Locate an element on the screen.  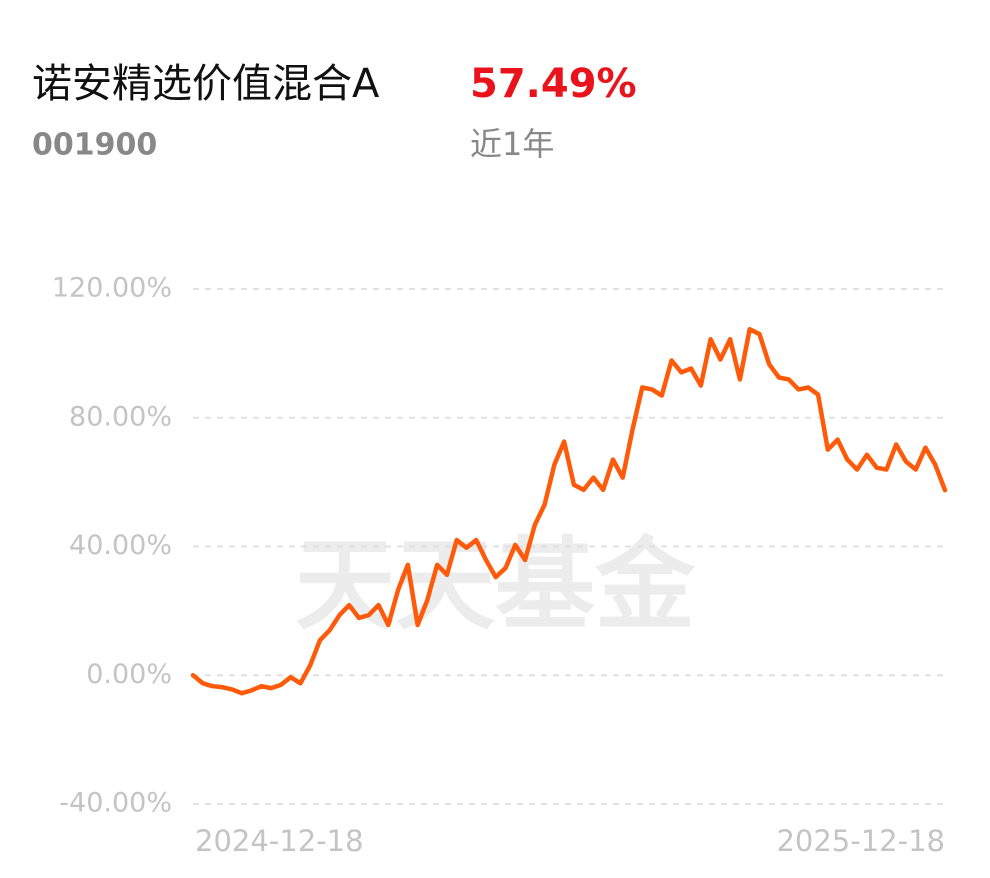
y-tick-label: 40.00% is located at coordinates (120, 545).